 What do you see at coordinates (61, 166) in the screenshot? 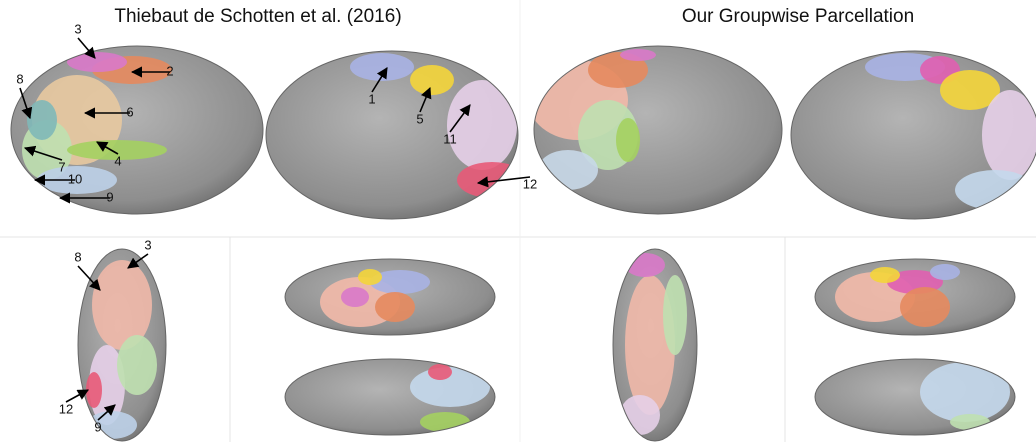
I see `region-label: 7` at bounding box center [61, 166].